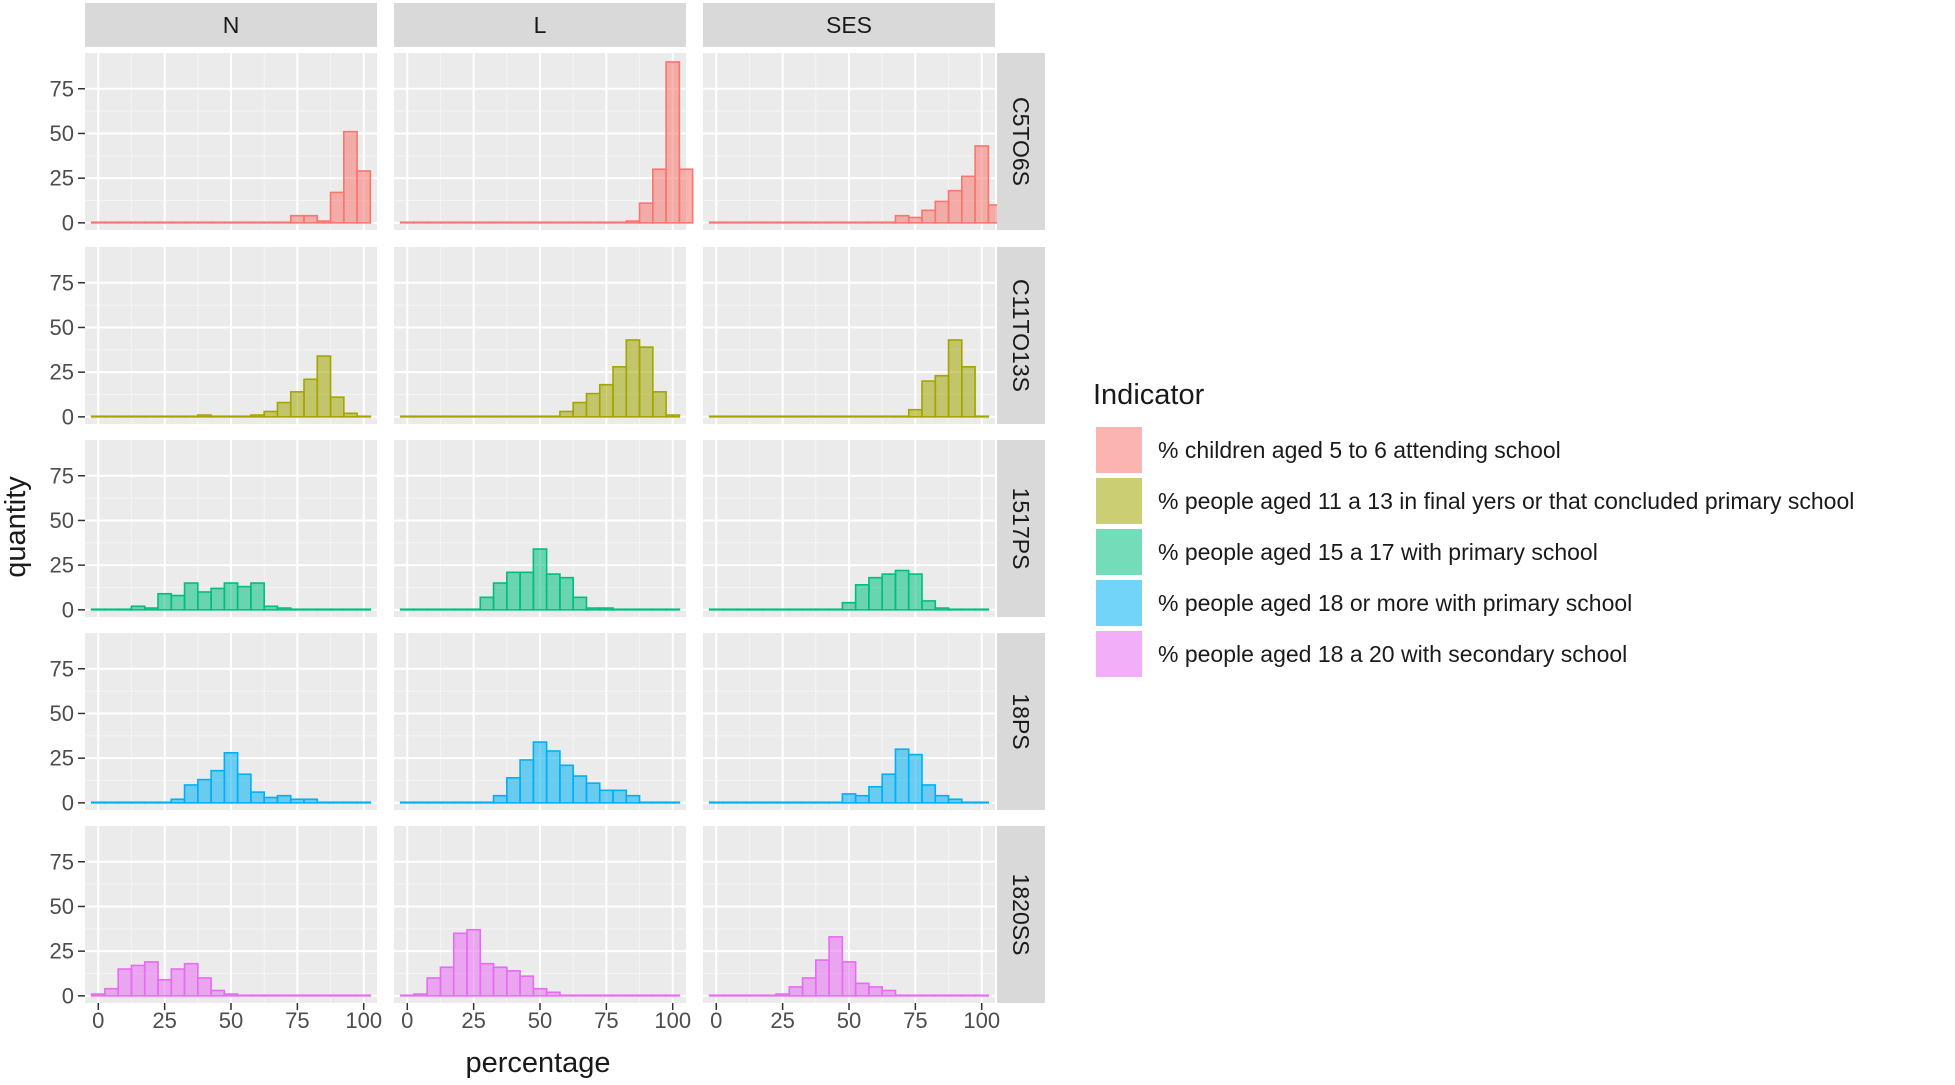 Image resolution: width=1955 pixels, height=1085 pixels. Describe the element at coordinates (67, 542) in the screenshot. I see `y-axis: 0 25 50 75` at that location.